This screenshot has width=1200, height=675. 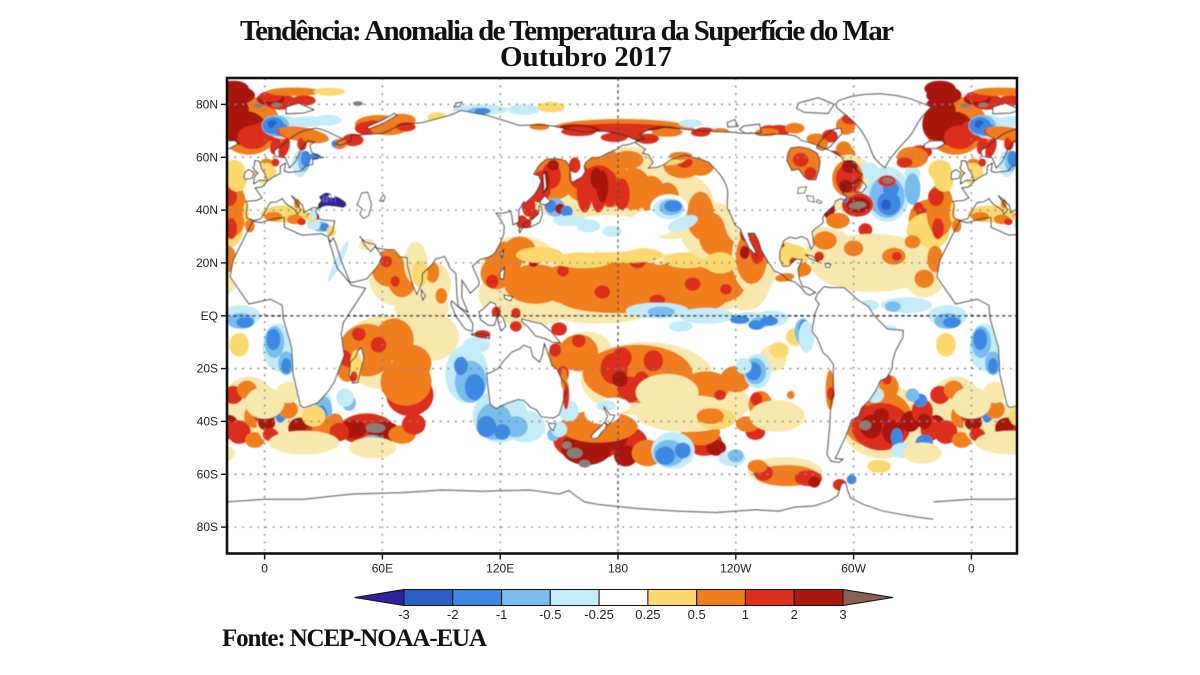 I want to click on svg-text: 40N, so click(x=207, y=210).